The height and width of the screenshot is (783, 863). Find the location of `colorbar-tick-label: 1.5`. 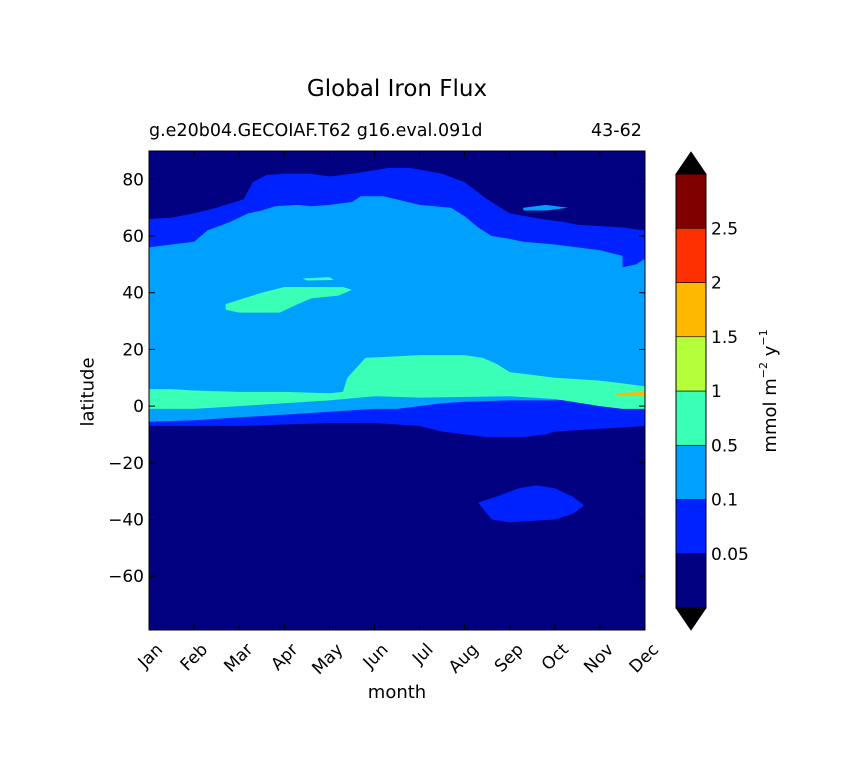

colorbar-tick-label: 1.5 is located at coordinates (724, 338).